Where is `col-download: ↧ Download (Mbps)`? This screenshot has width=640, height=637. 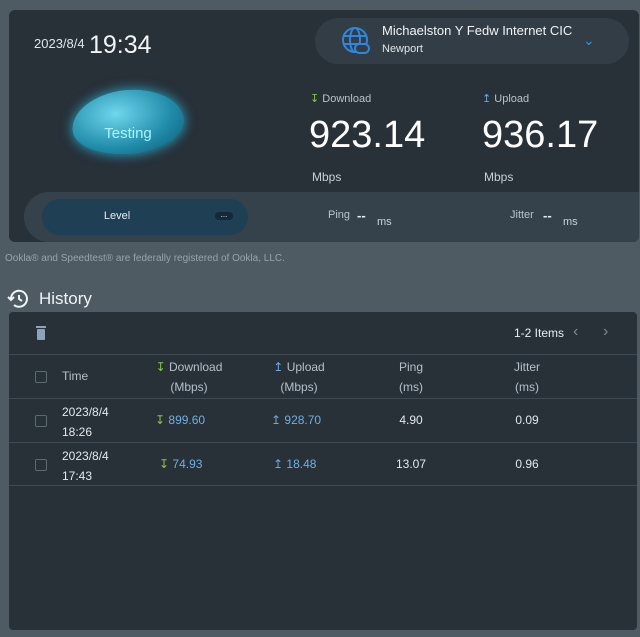 col-download: ↧ Download (Mbps) is located at coordinates (189, 377).